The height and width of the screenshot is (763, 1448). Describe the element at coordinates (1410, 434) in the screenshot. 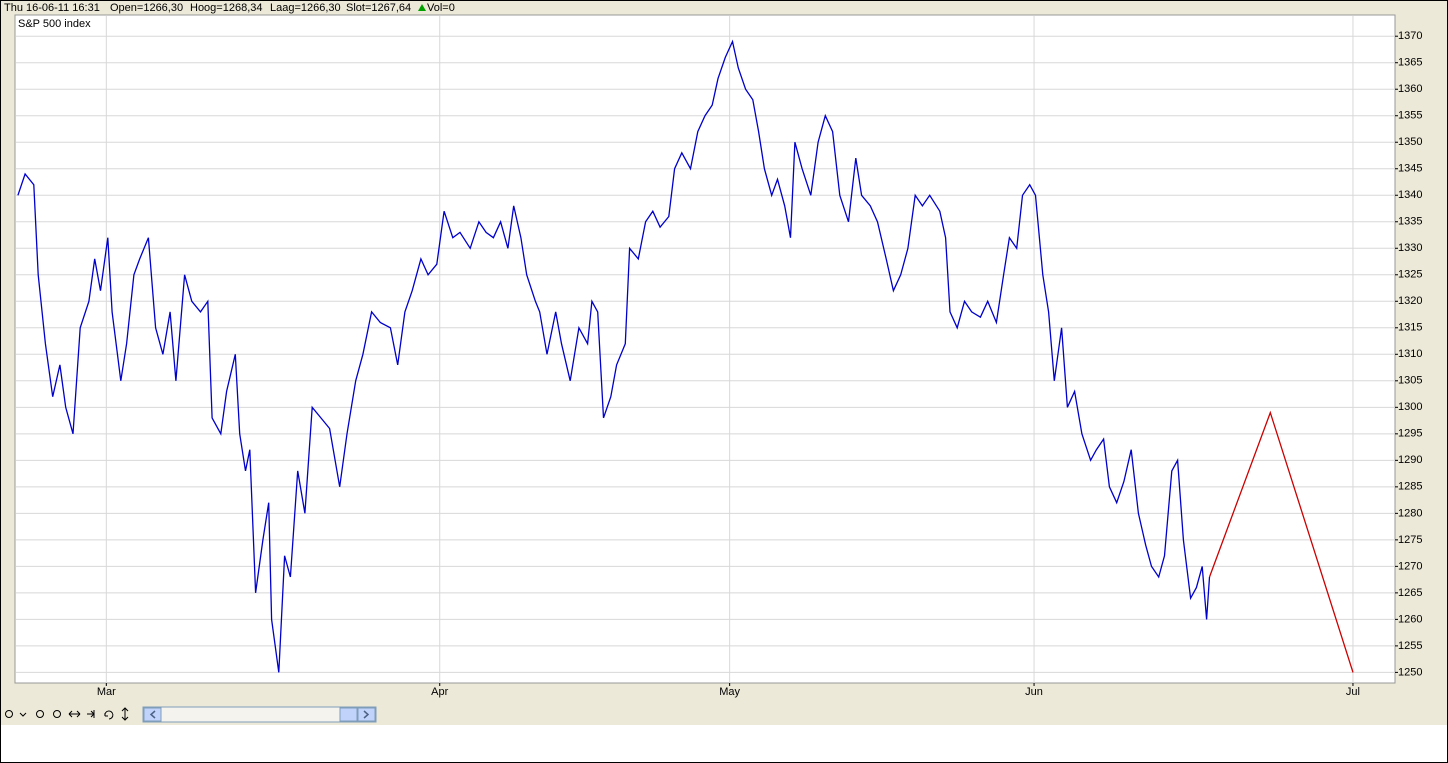

I see `y-tick-label: 1295` at that location.